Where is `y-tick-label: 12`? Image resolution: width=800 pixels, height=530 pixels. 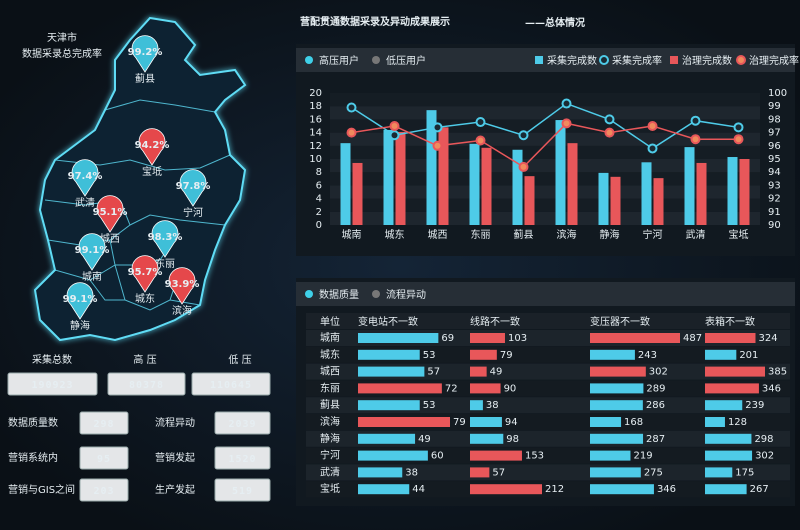
y-tick-label: 12 is located at coordinates (315, 146).